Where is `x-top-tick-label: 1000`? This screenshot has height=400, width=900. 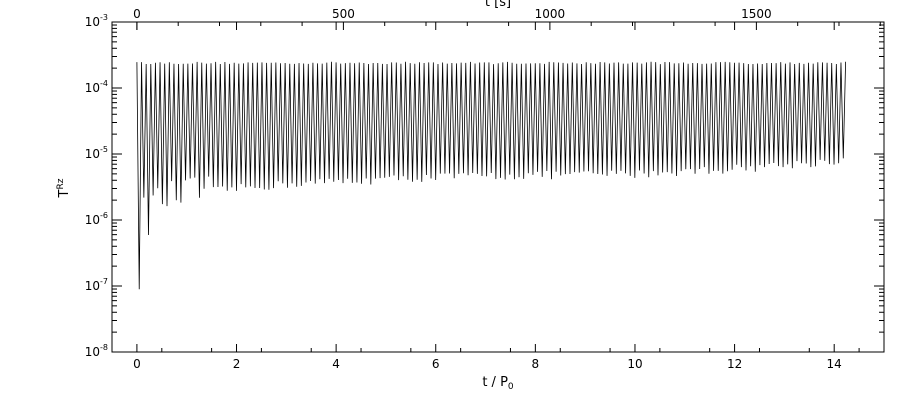
x-top-tick-label: 1000 is located at coordinates (550, 14).